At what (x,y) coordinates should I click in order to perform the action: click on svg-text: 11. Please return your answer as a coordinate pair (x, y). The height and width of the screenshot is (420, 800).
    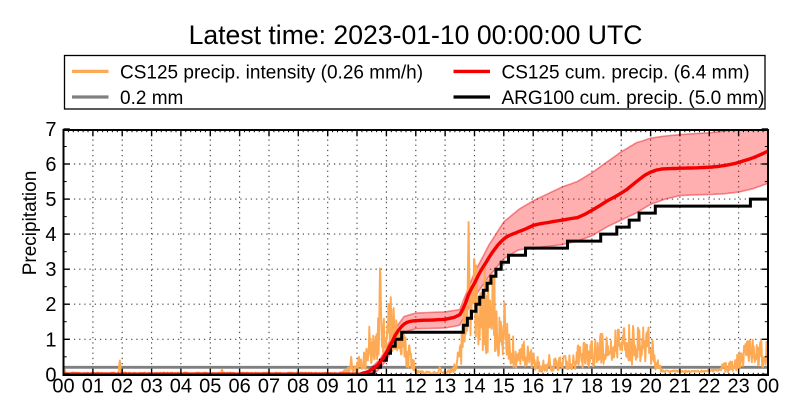
    Looking at the image, I should click on (386, 387).